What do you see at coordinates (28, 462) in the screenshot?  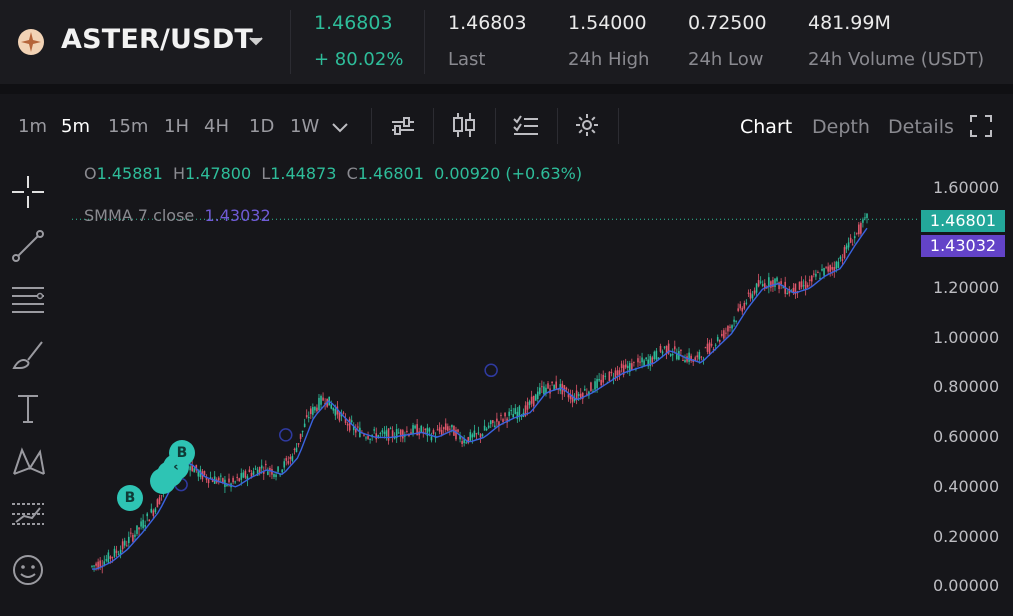 I see `pattern-icon` at bounding box center [28, 462].